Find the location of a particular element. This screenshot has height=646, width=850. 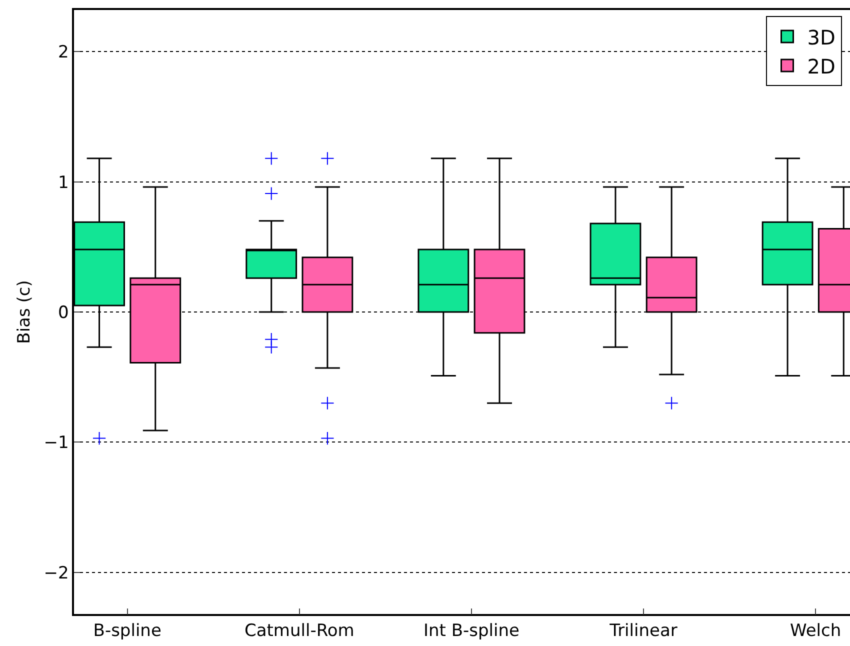

legend-label: 2D is located at coordinates (821, 66).